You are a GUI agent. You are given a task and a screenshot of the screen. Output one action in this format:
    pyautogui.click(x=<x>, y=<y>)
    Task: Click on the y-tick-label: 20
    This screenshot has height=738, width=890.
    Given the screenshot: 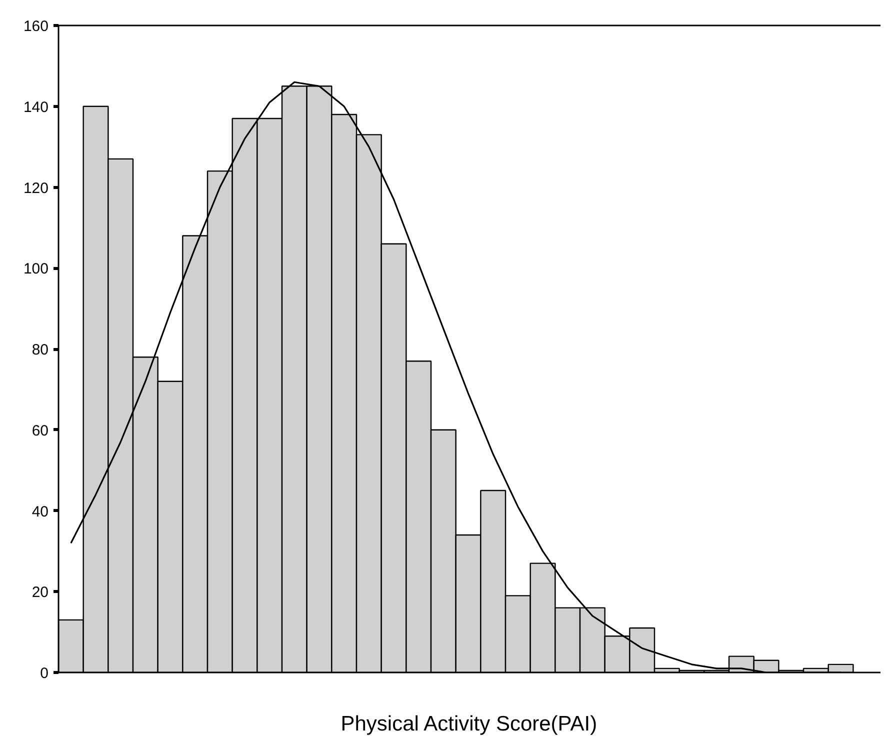 What is the action you would take?
    pyautogui.click(x=40, y=593)
    